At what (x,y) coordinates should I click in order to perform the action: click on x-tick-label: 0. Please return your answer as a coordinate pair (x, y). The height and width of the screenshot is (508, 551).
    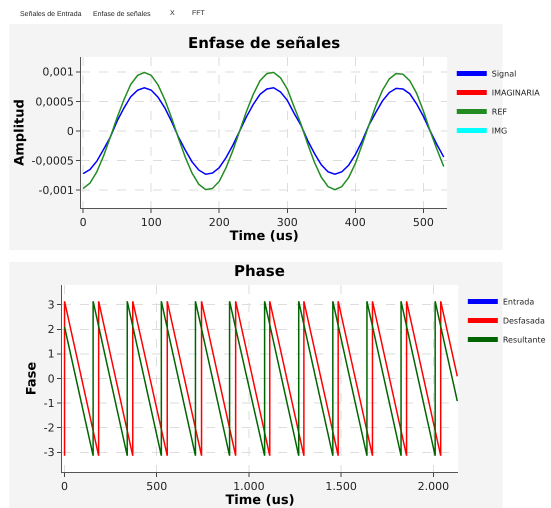
    Looking at the image, I should click on (83, 223).